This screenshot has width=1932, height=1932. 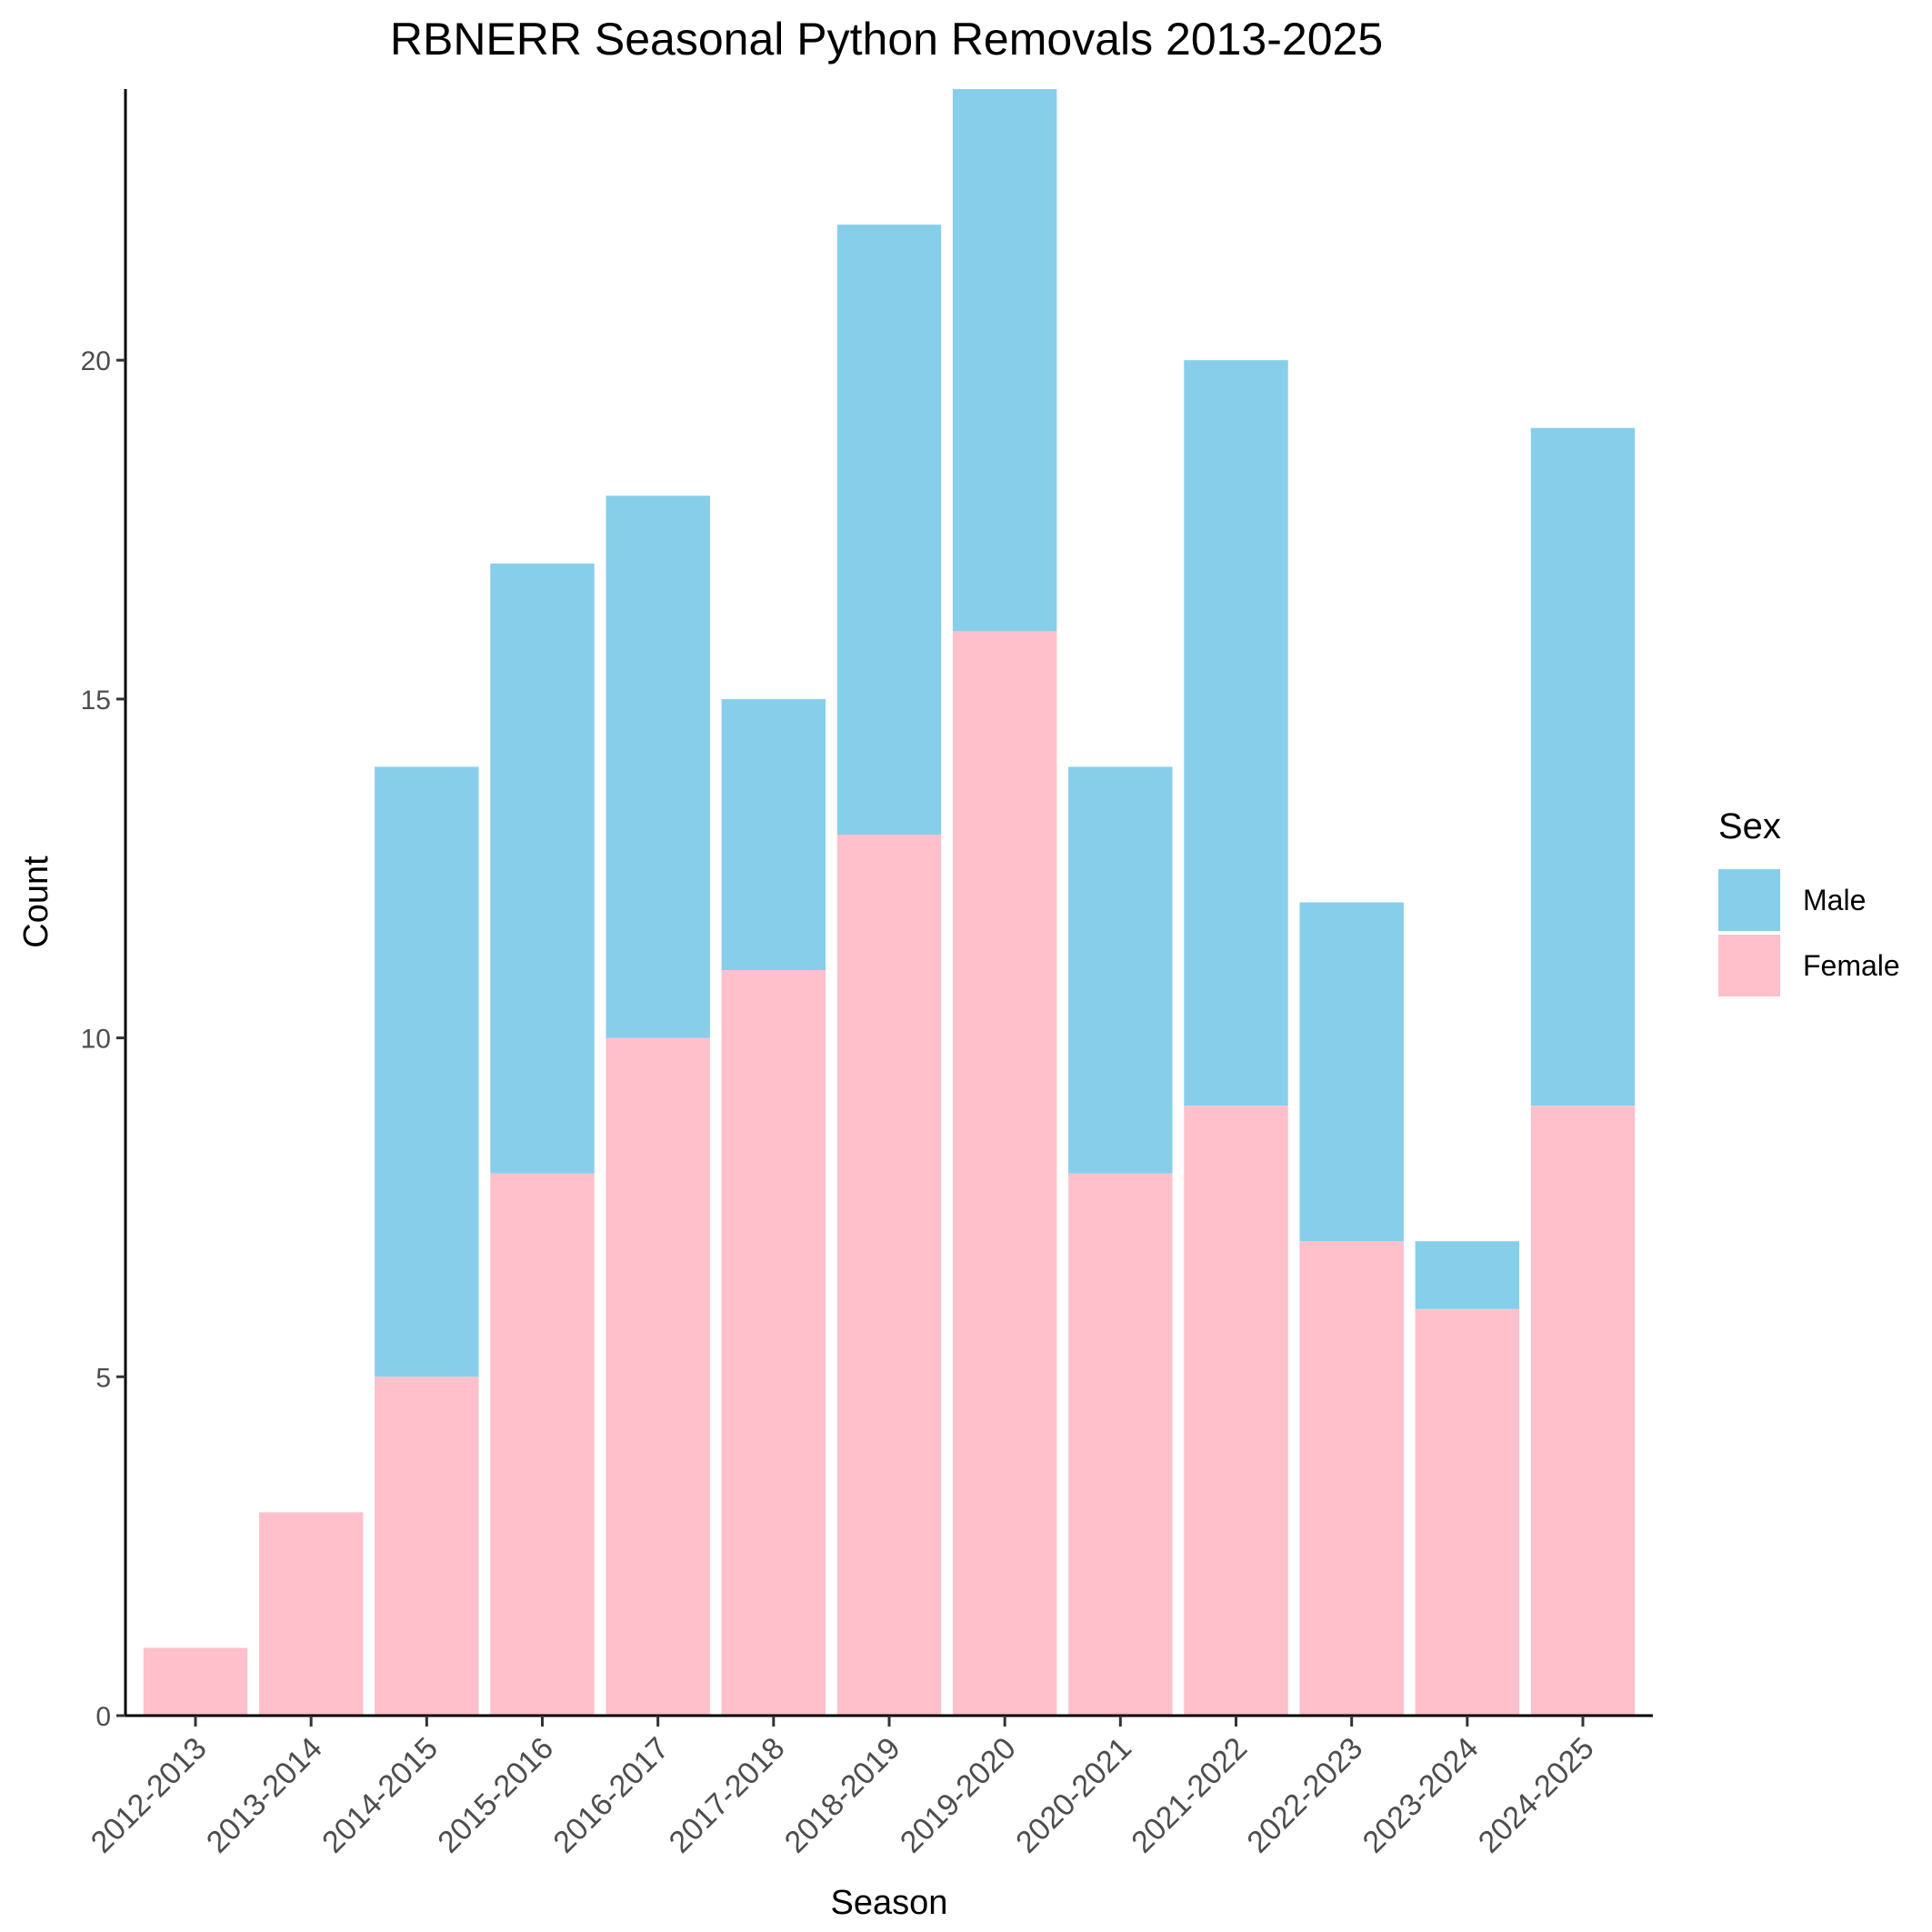 I want to click on legend-label-male: Male, so click(x=1834, y=900).